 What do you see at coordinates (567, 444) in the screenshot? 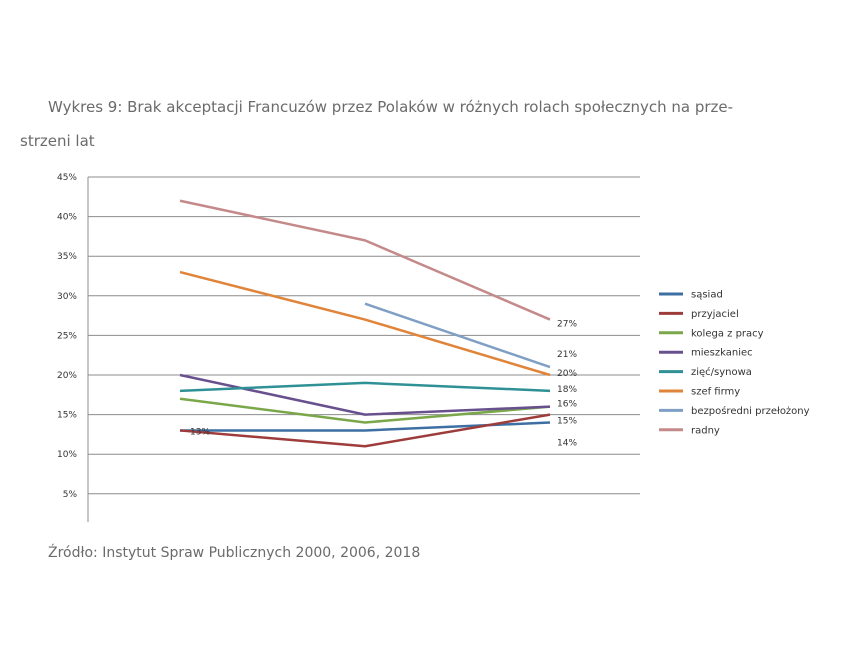
I see `end-data-label: 14%` at bounding box center [567, 444].